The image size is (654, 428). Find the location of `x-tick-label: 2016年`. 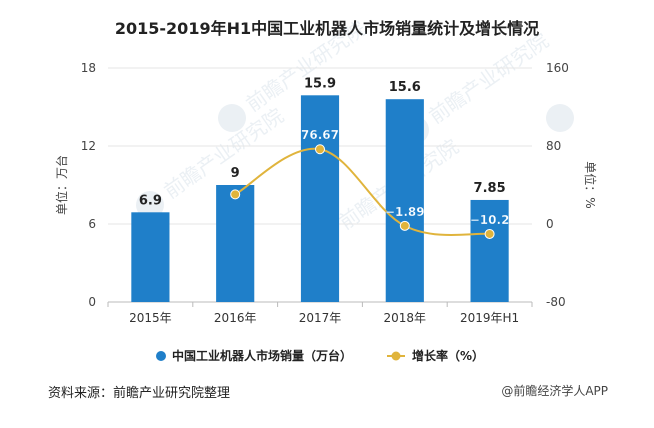

x-tick-label: 2016年 is located at coordinates (235, 318).